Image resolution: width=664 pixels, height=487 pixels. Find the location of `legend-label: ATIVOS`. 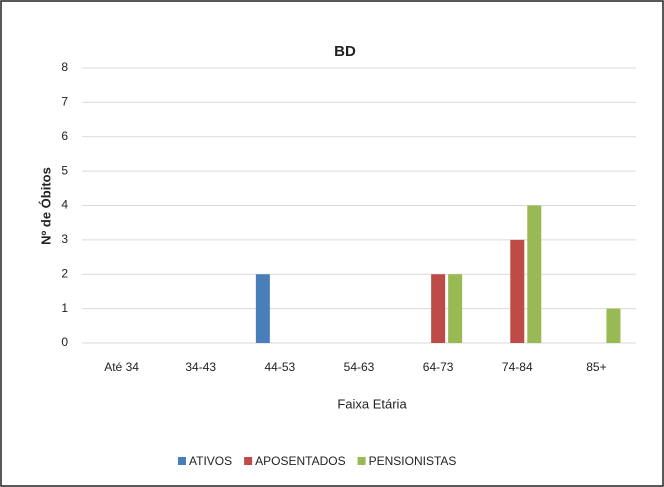

legend-label: ATIVOS is located at coordinates (210, 461).